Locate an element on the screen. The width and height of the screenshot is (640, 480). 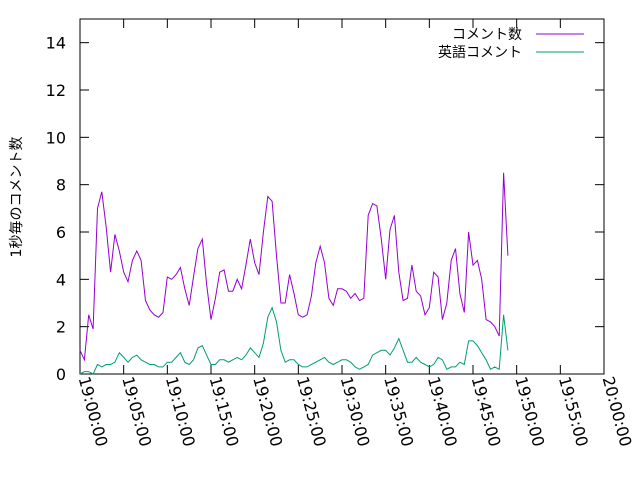
legend-label: 英語コメント is located at coordinates (480, 52).